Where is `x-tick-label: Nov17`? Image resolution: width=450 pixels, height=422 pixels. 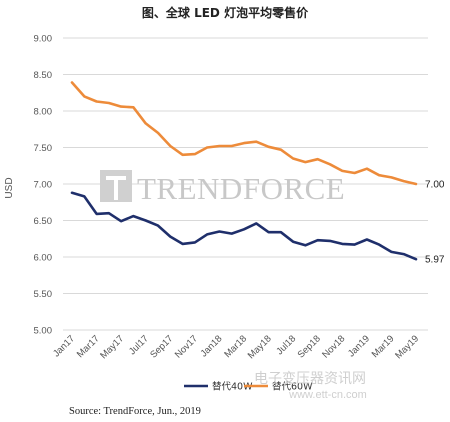 x-tick-label: Nov17 is located at coordinates (186, 346).